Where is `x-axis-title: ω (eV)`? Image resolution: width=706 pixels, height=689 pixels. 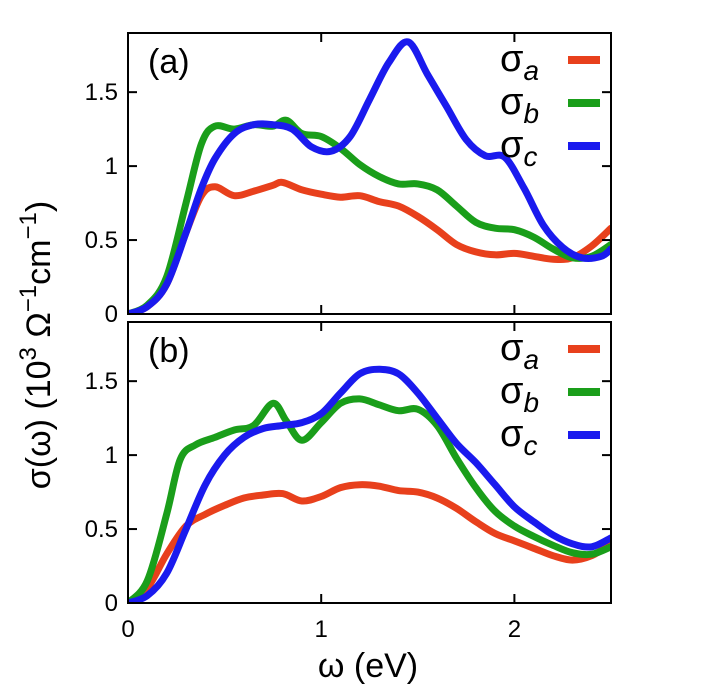 x-axis-title: ω (eV) is located at coordinates (368, 666).